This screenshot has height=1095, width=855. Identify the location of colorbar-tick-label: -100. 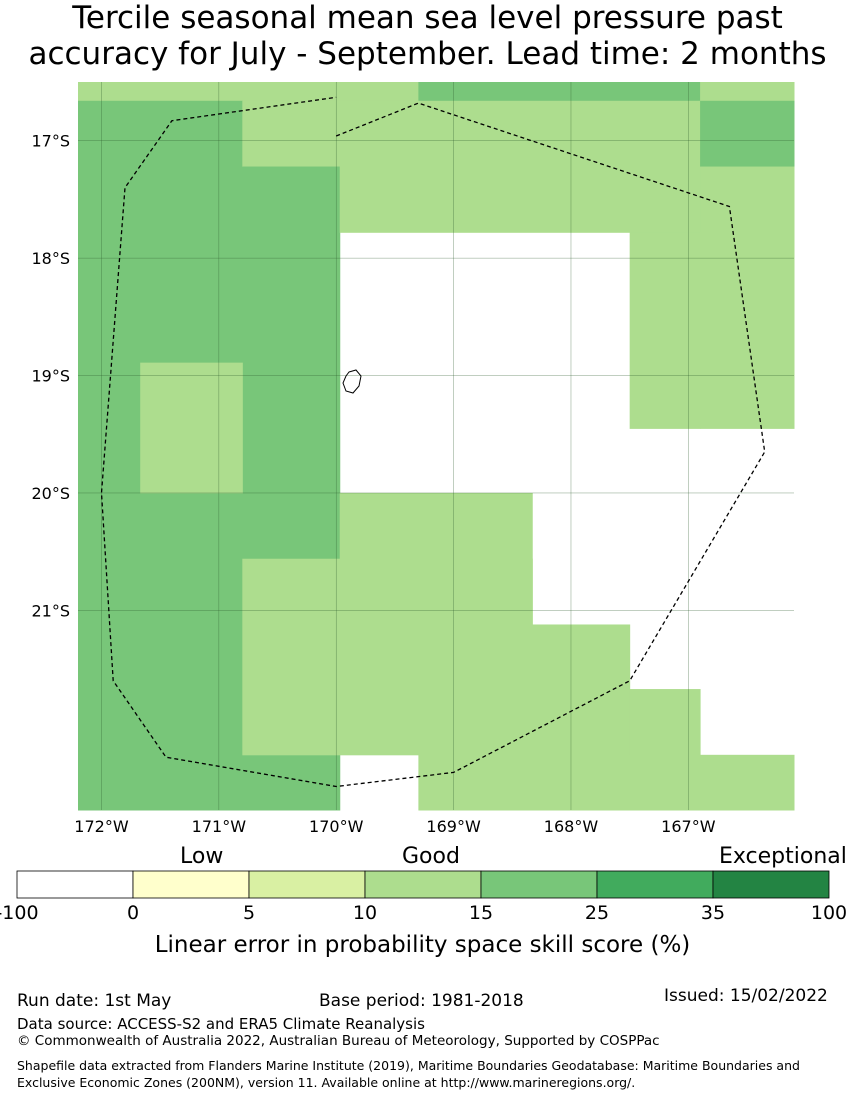
(19, 913).